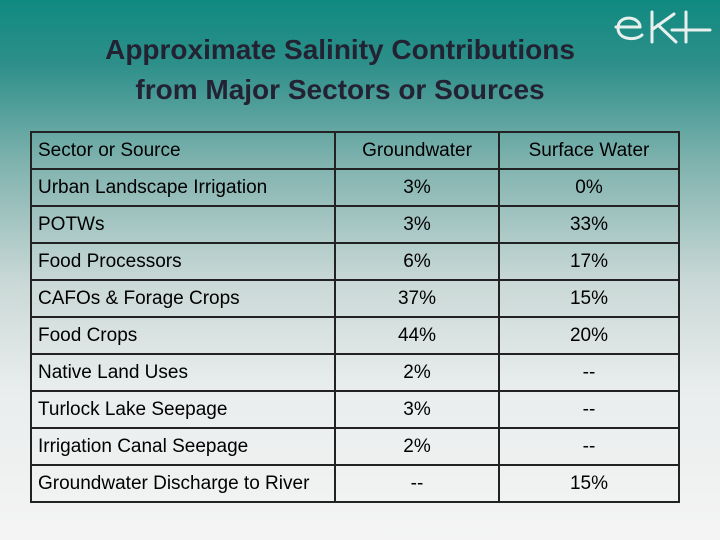 This screenshot has height=540, width=720. I want to click on table-cell: 44%, so click(417, 335).